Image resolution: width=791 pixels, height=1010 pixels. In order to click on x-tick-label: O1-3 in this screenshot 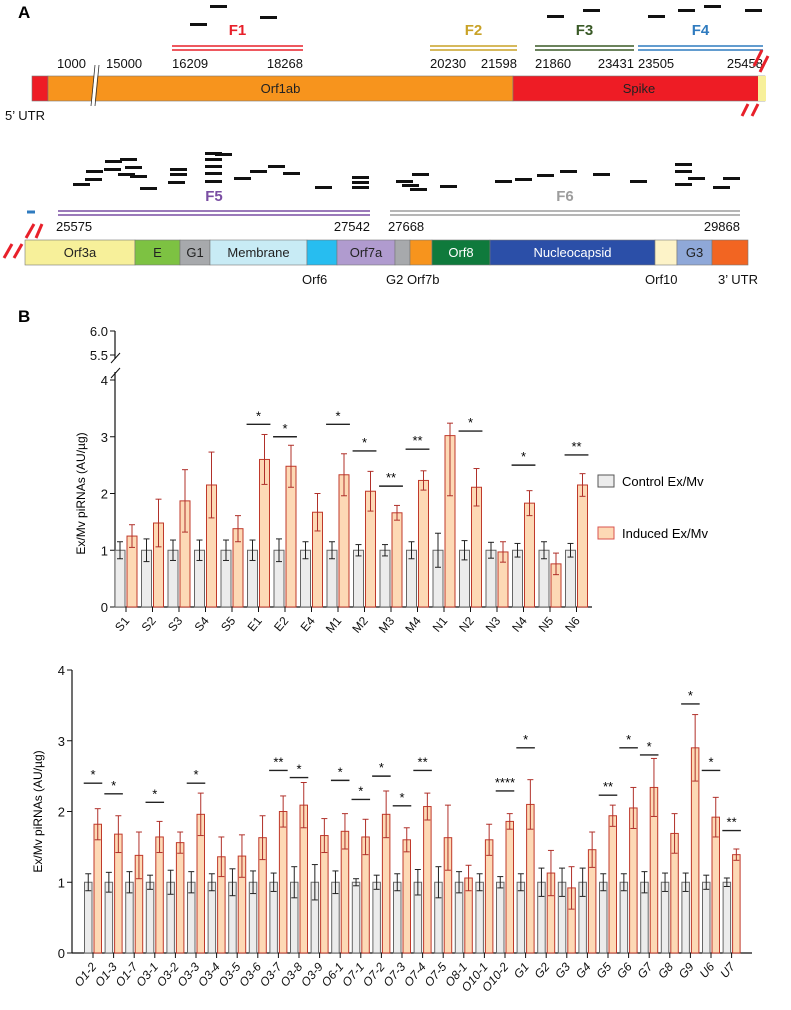, I will do `click(106, 975)`.